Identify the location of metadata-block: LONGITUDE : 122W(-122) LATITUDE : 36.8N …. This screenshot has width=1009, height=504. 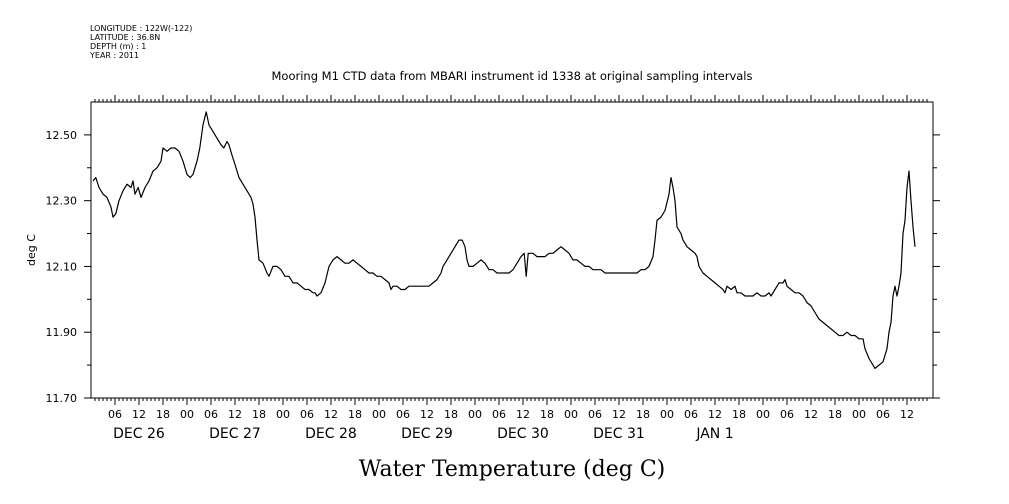
(140, 42).